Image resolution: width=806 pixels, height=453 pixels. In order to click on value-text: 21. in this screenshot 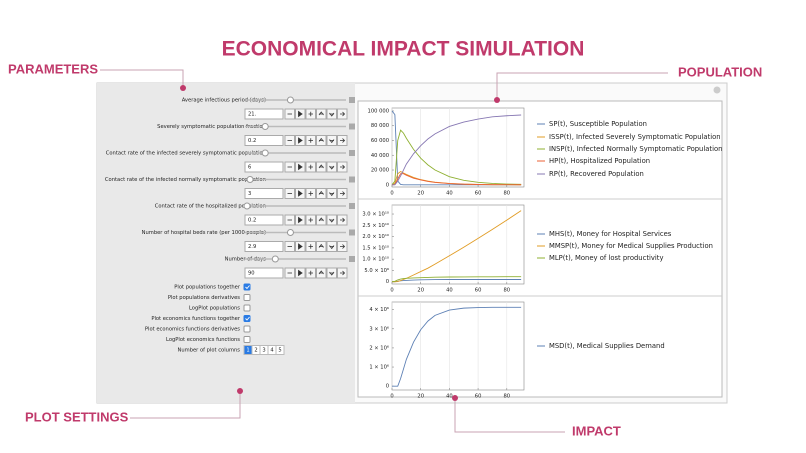, I will do `click(252, 115)`.